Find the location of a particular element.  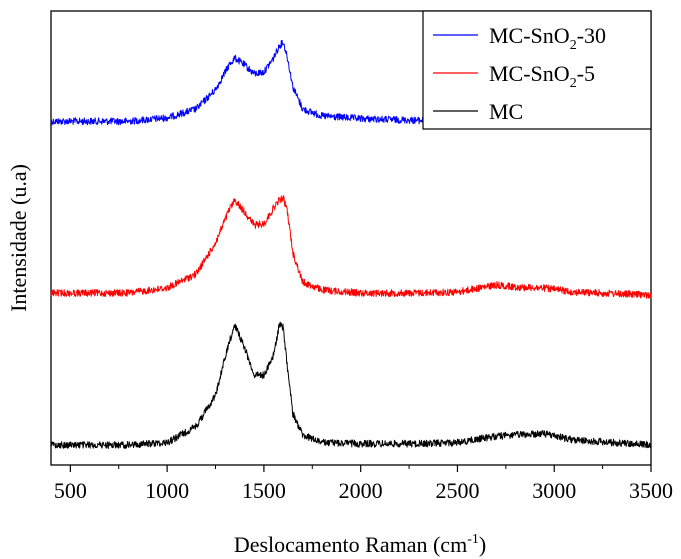

x-axis-title-close: ) is located at coordinates (482, 544).